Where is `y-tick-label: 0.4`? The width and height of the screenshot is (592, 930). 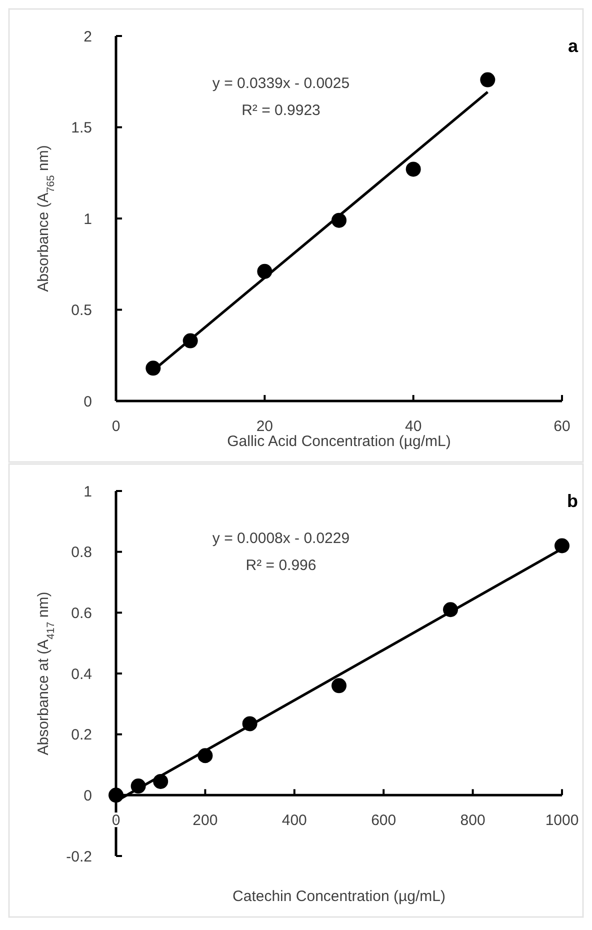
y-tick-label: 0.4 is located at coordinates (81, 674).